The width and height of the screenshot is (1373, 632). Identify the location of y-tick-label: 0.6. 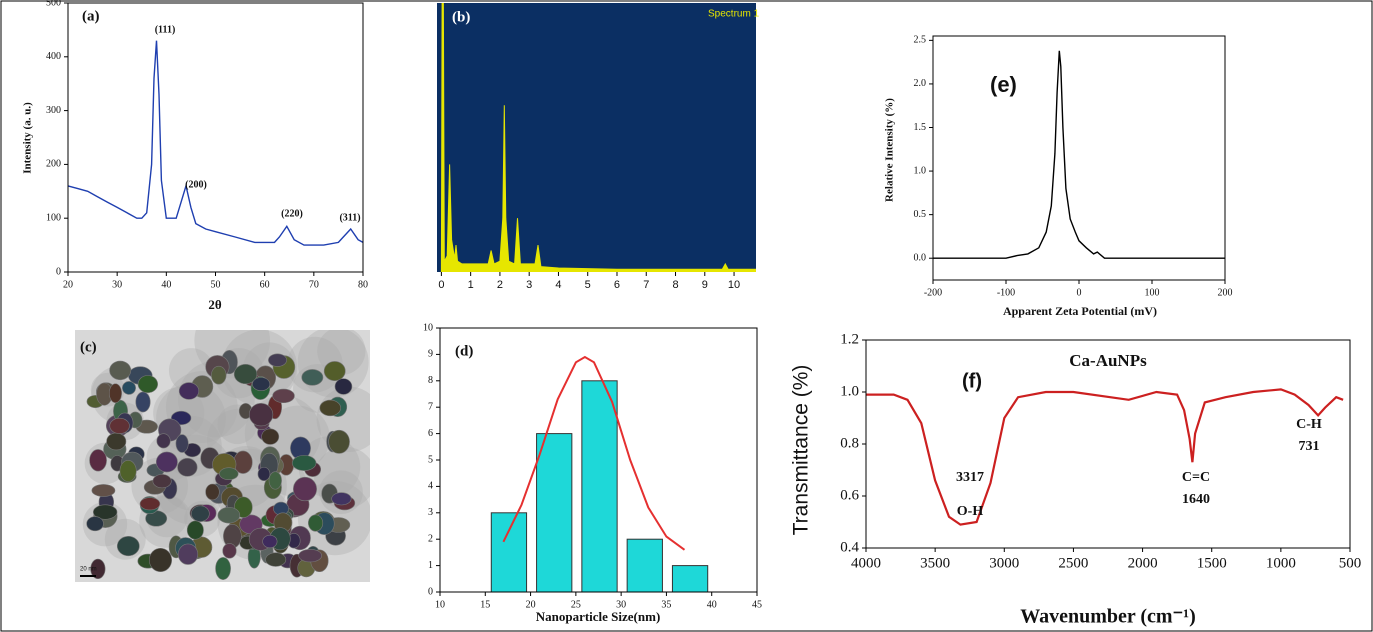
(849, 495).